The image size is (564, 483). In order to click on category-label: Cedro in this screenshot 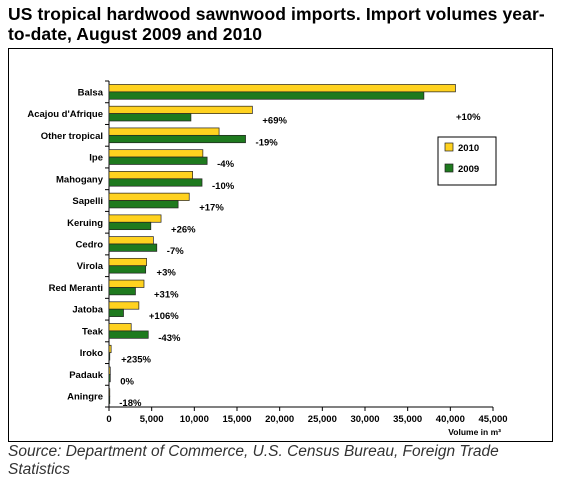, I will do `click(90, 245)`.